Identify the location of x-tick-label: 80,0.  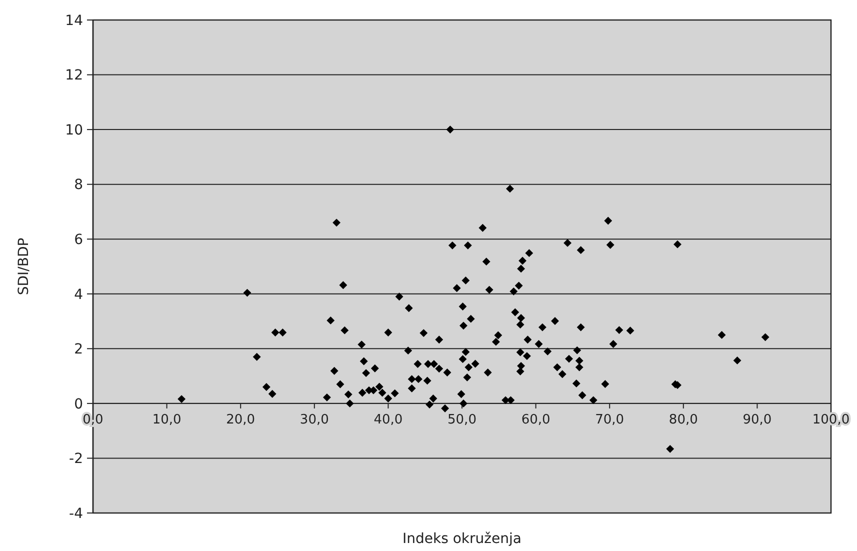
(683, 420).